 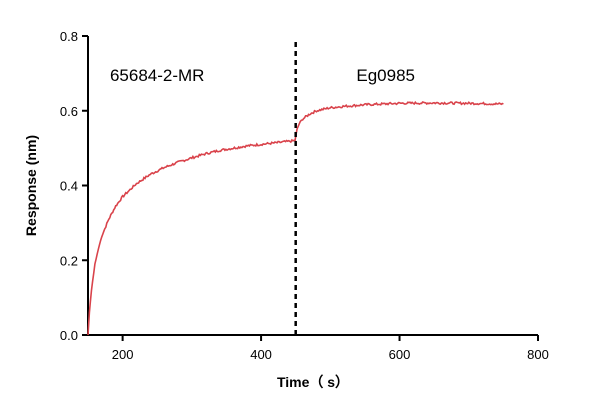 I want to click on y-tick-label: 0.0, so click(x=69, y=335).